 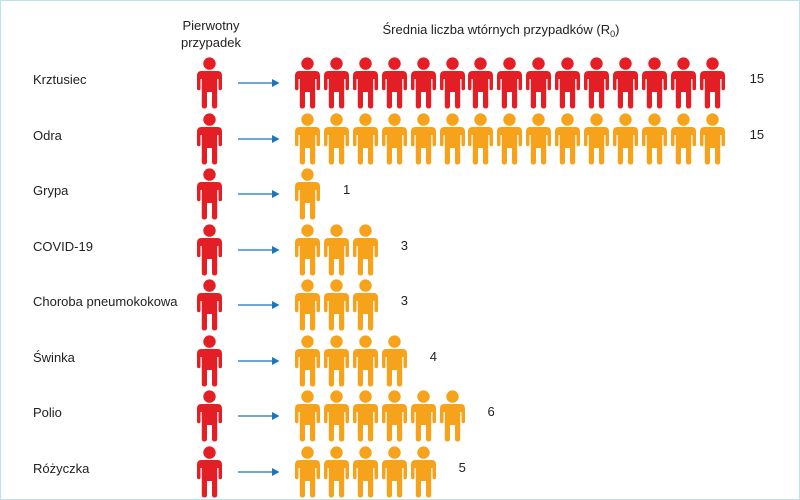 What do you see at coordinates (211, 42) in the screenshot?
I see `primary-header-line2: przypadek` at bounding box center [211, 42].